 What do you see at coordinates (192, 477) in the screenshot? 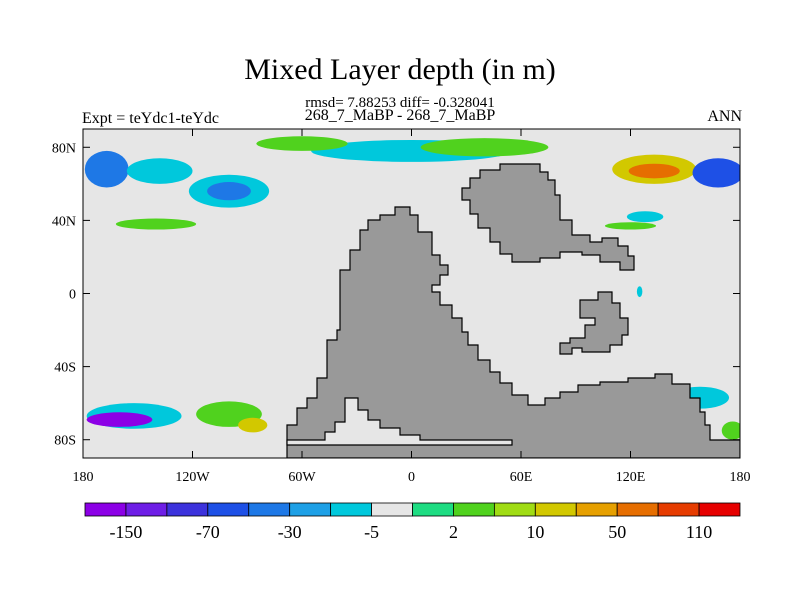
I see `x-tick-label: 120W` at bounding box center [192, 477].